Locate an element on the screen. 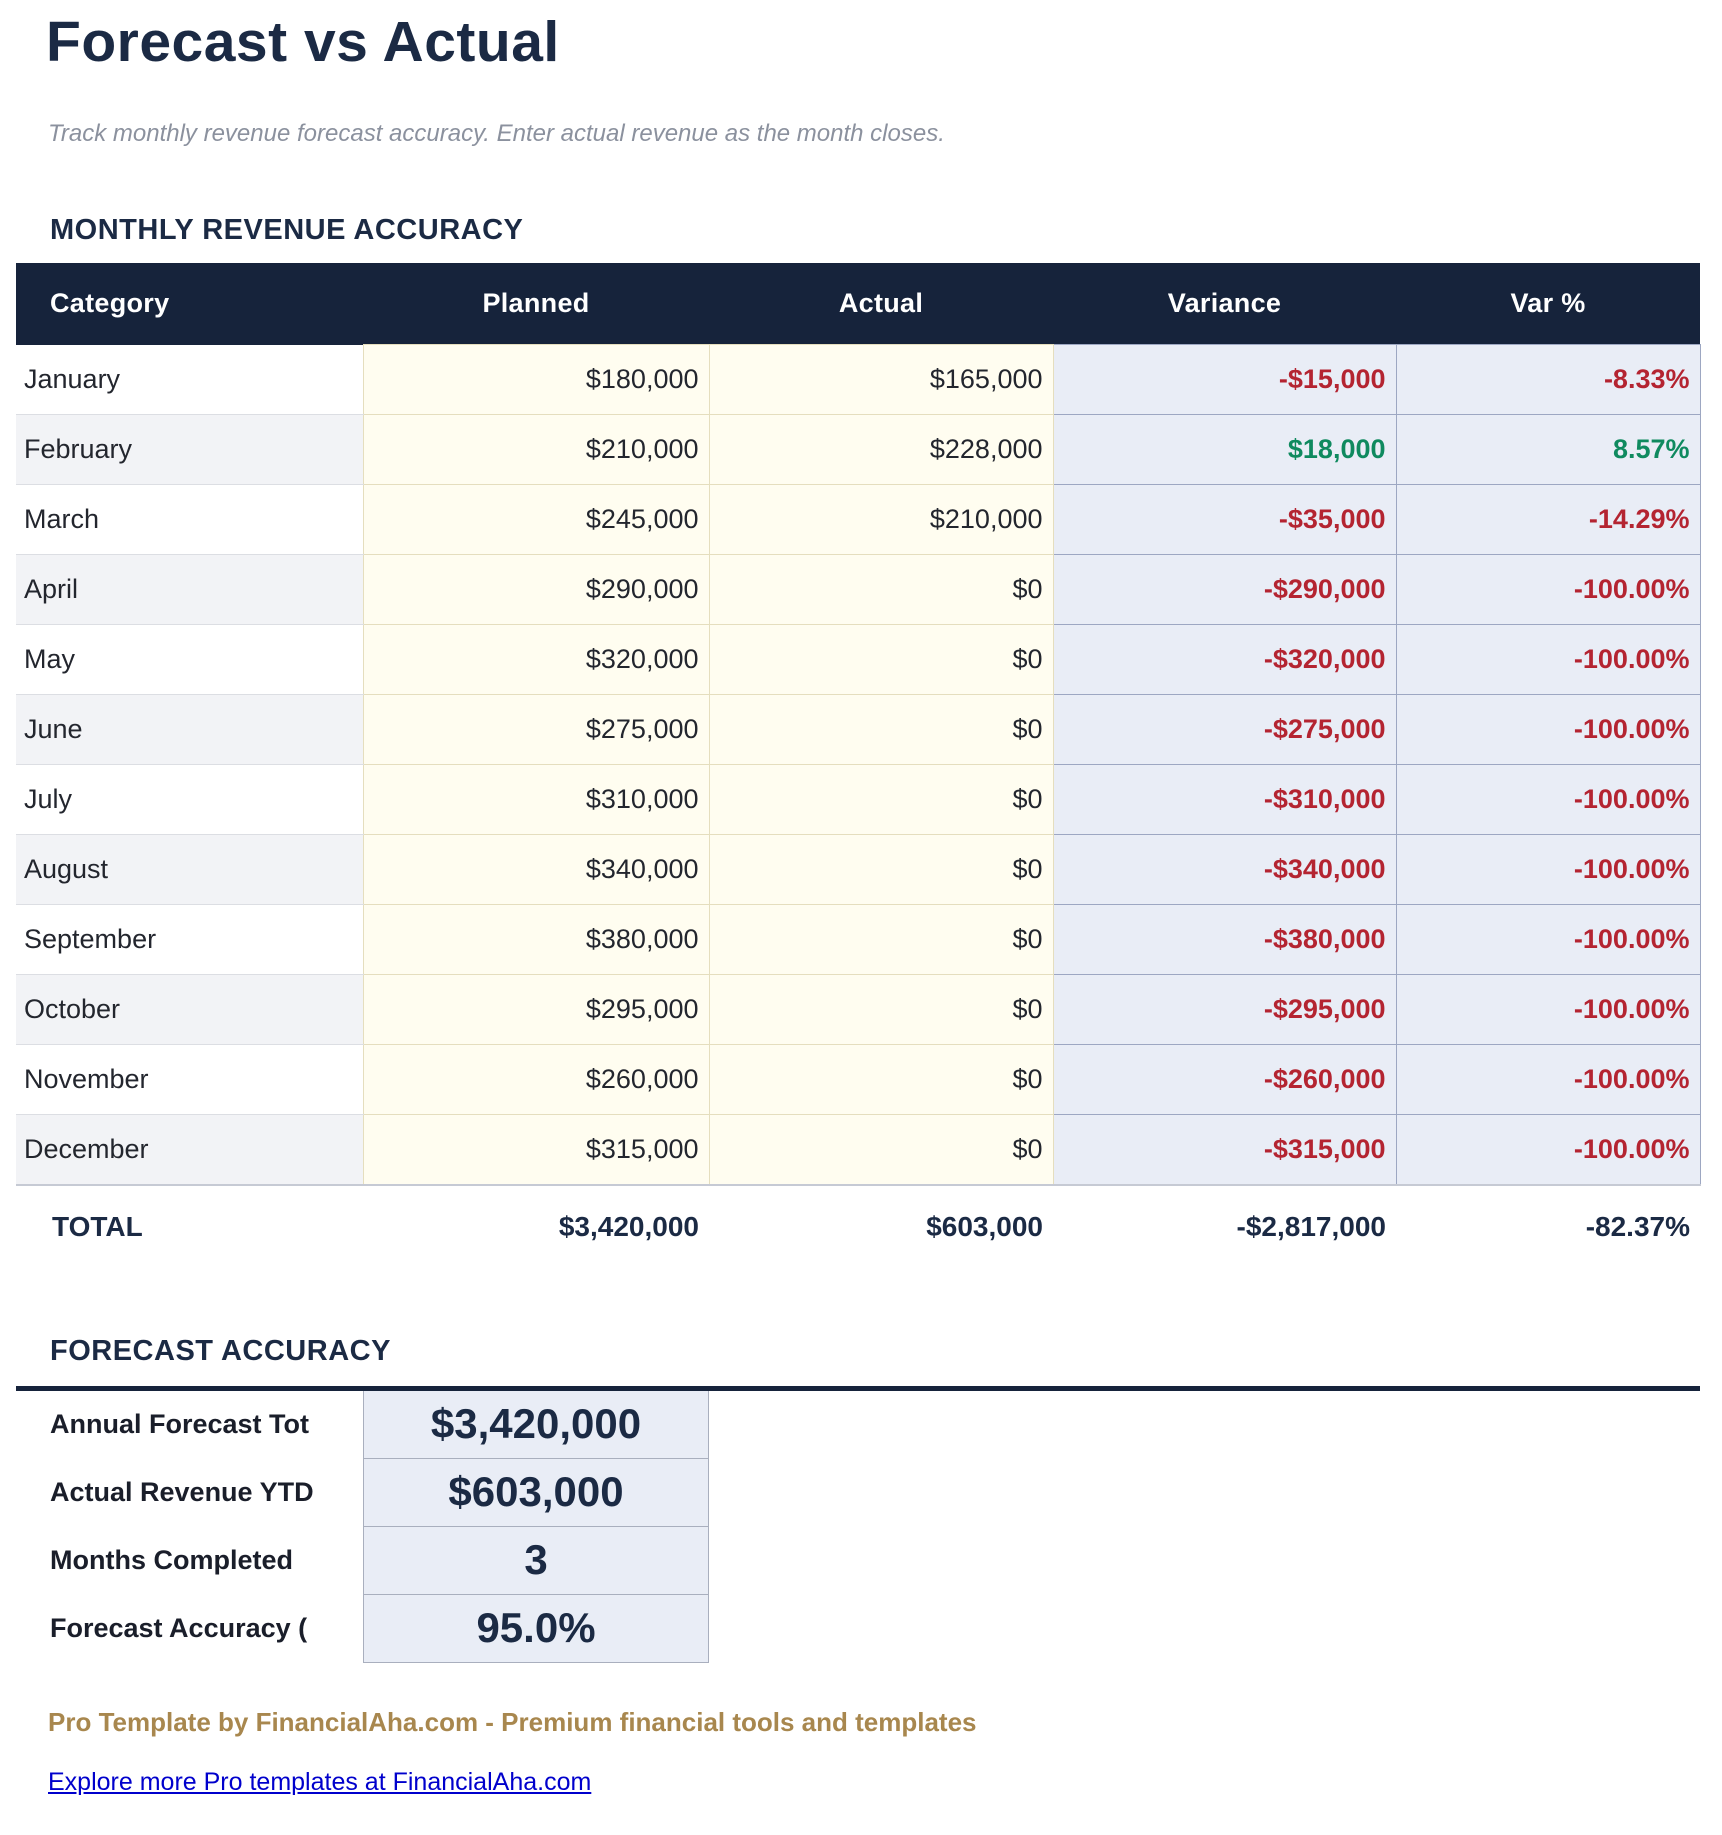 Image resolution: width=1722 pixels, height=1835 pixels. total-actual: $603,000 is located at coordinates (881, 1226).